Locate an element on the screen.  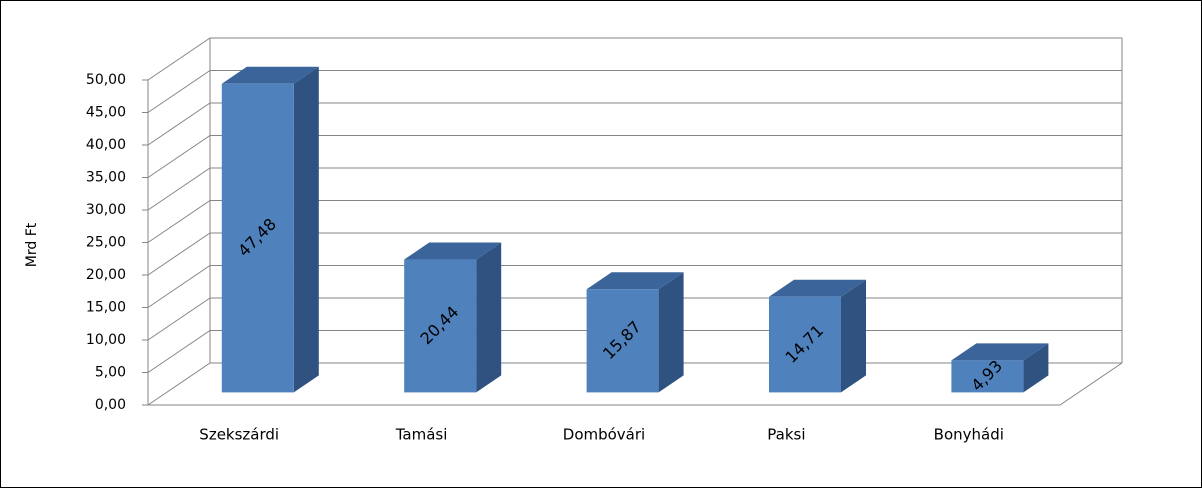
y-tick-label: 40,00 is located at coordinates (106, 145).